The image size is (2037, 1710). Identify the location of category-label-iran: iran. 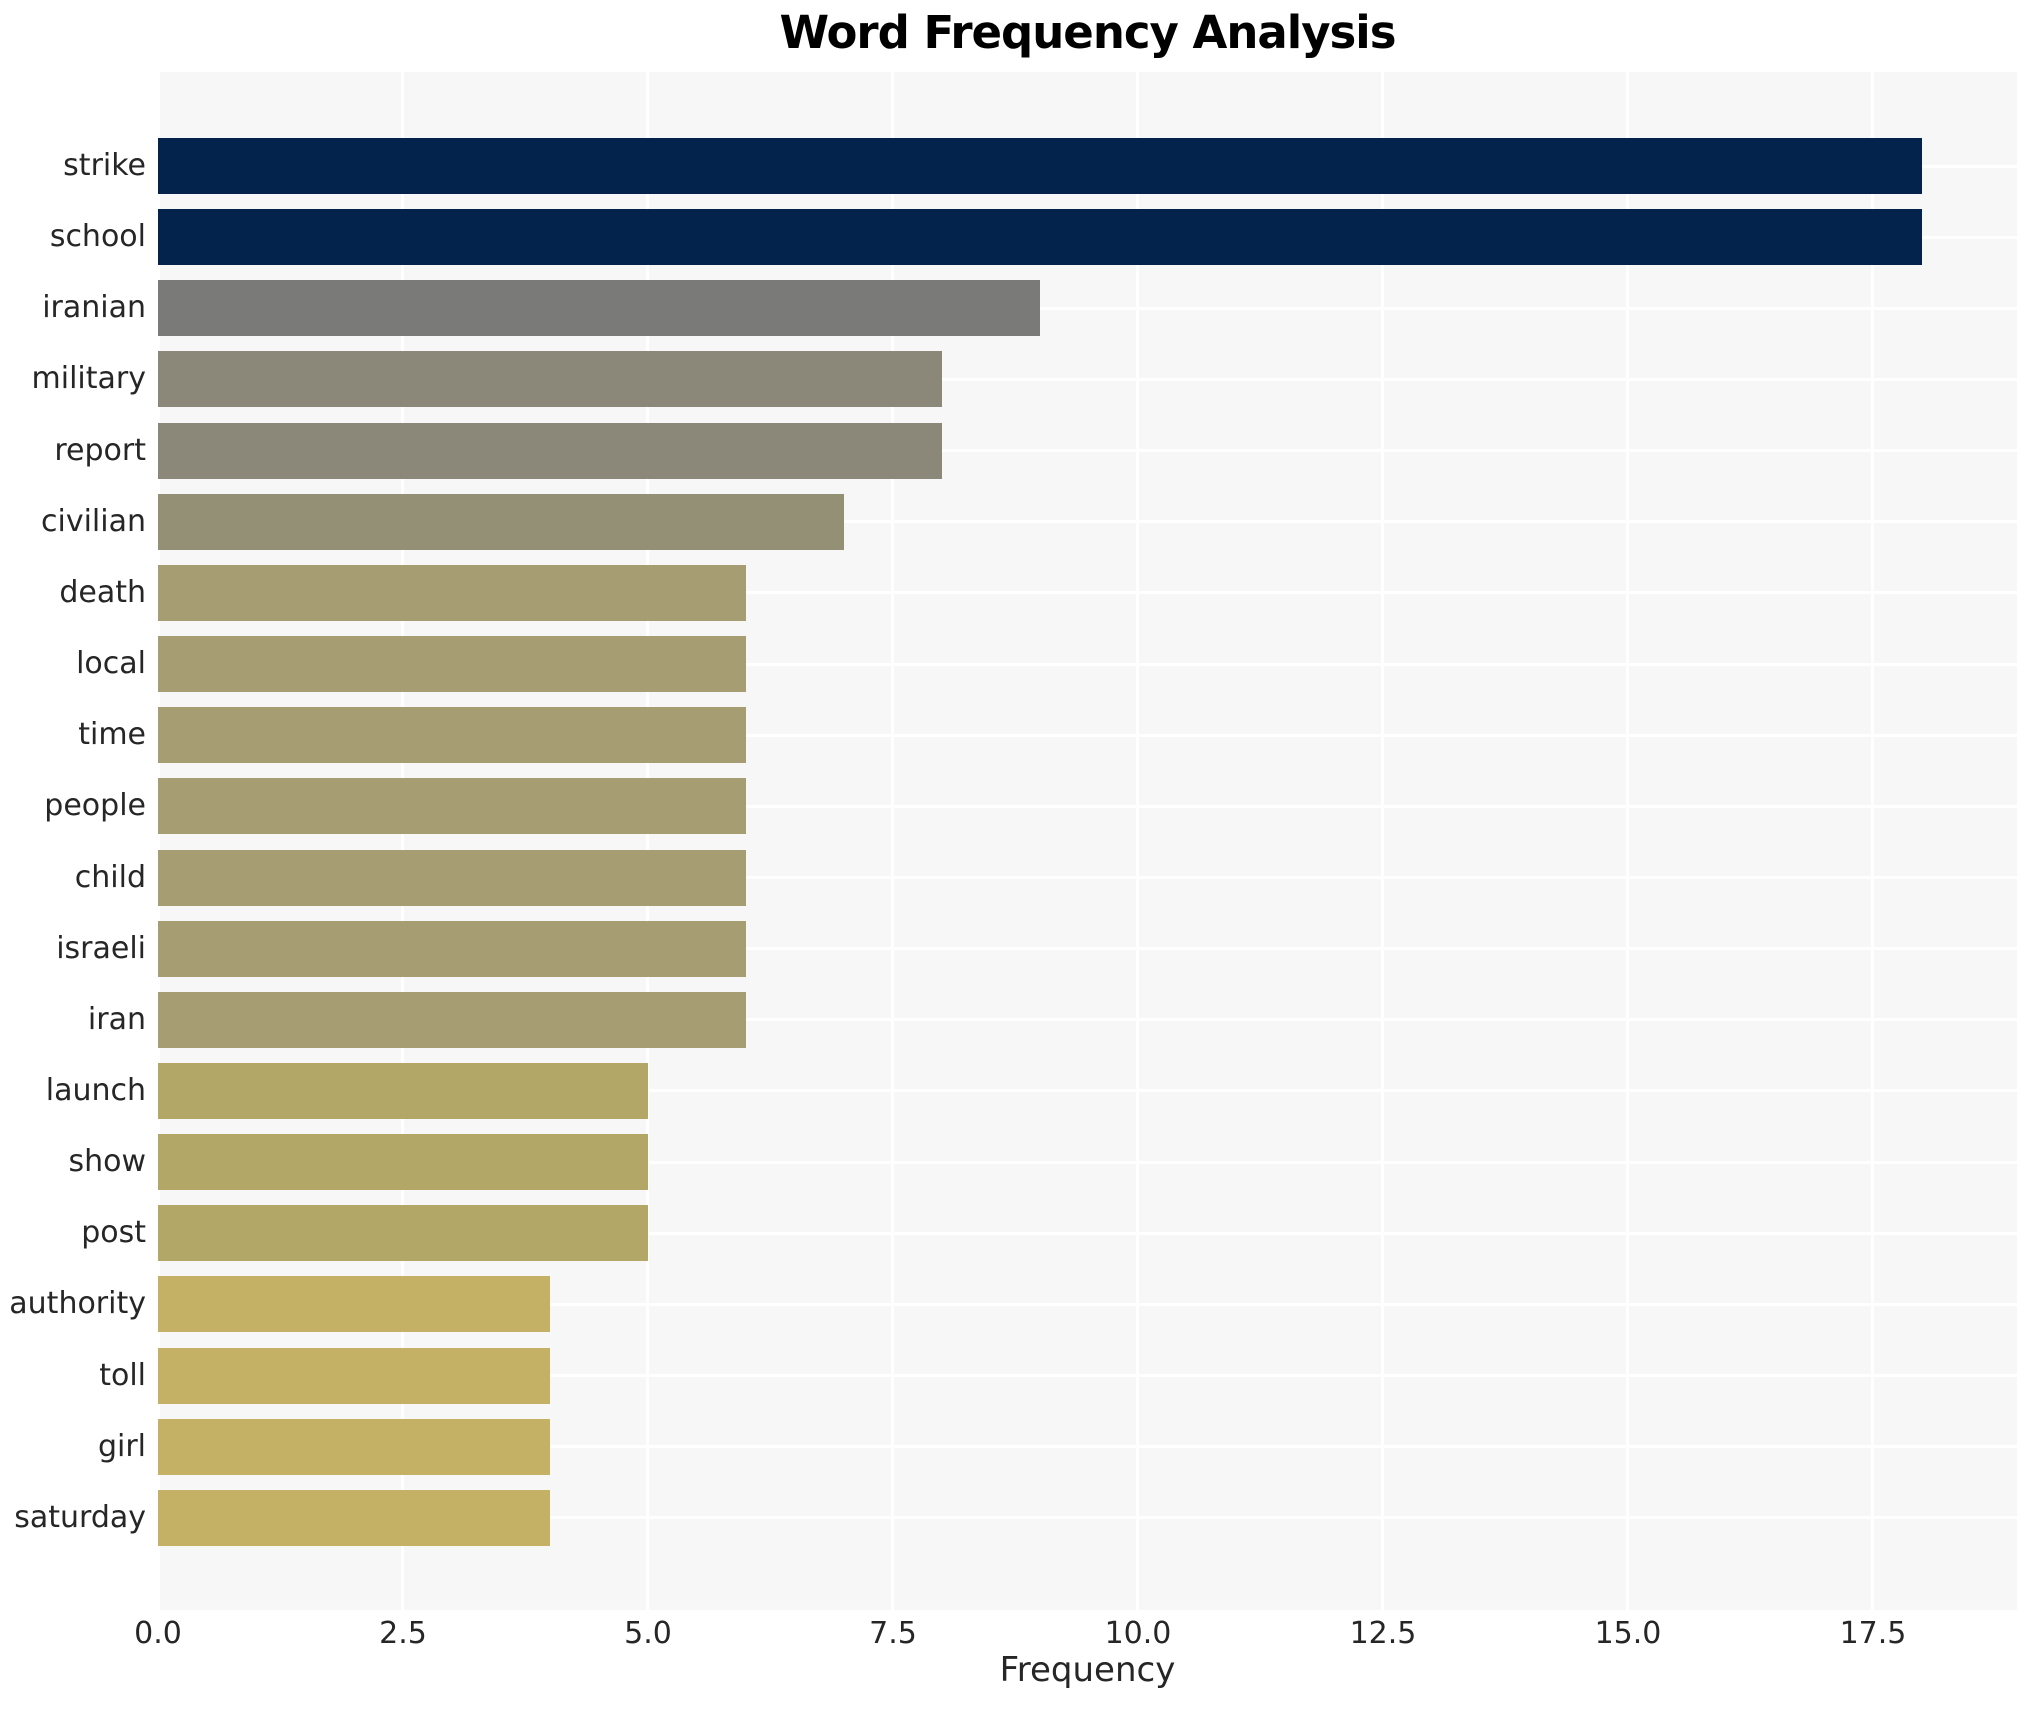
(116, 1019).